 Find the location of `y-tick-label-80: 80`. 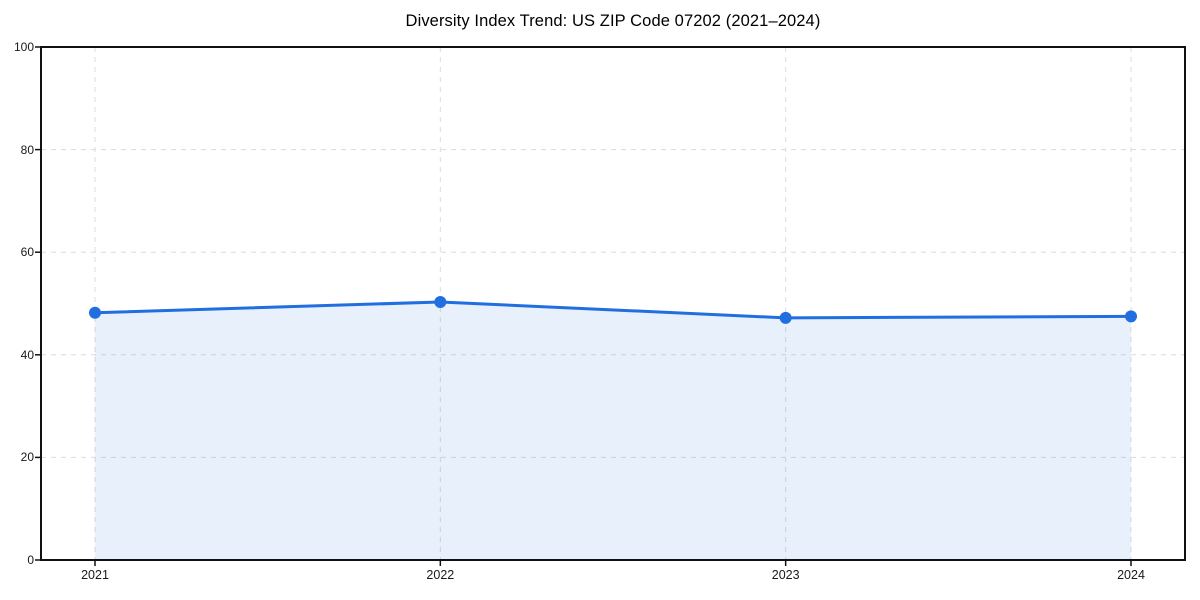

y-tick-label-80: 80 is located at coordinates (27, 149).